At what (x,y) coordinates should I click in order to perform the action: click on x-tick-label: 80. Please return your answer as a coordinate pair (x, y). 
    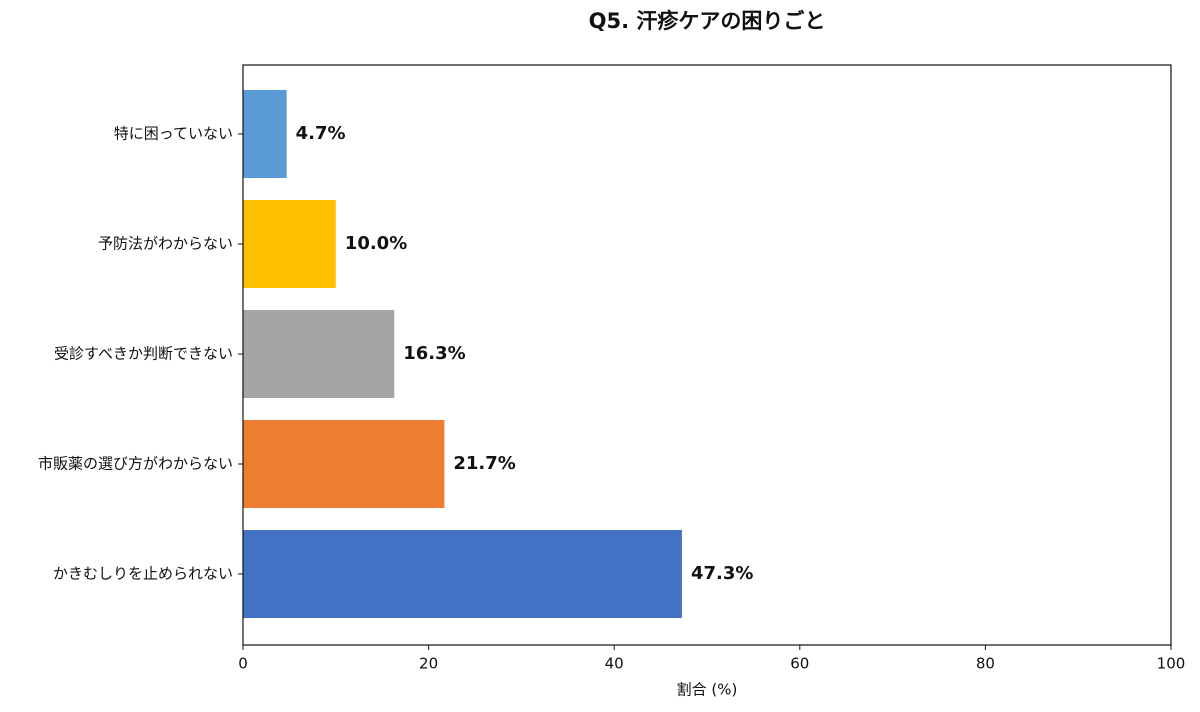
    Looking at the image, I should click on (985, 664).